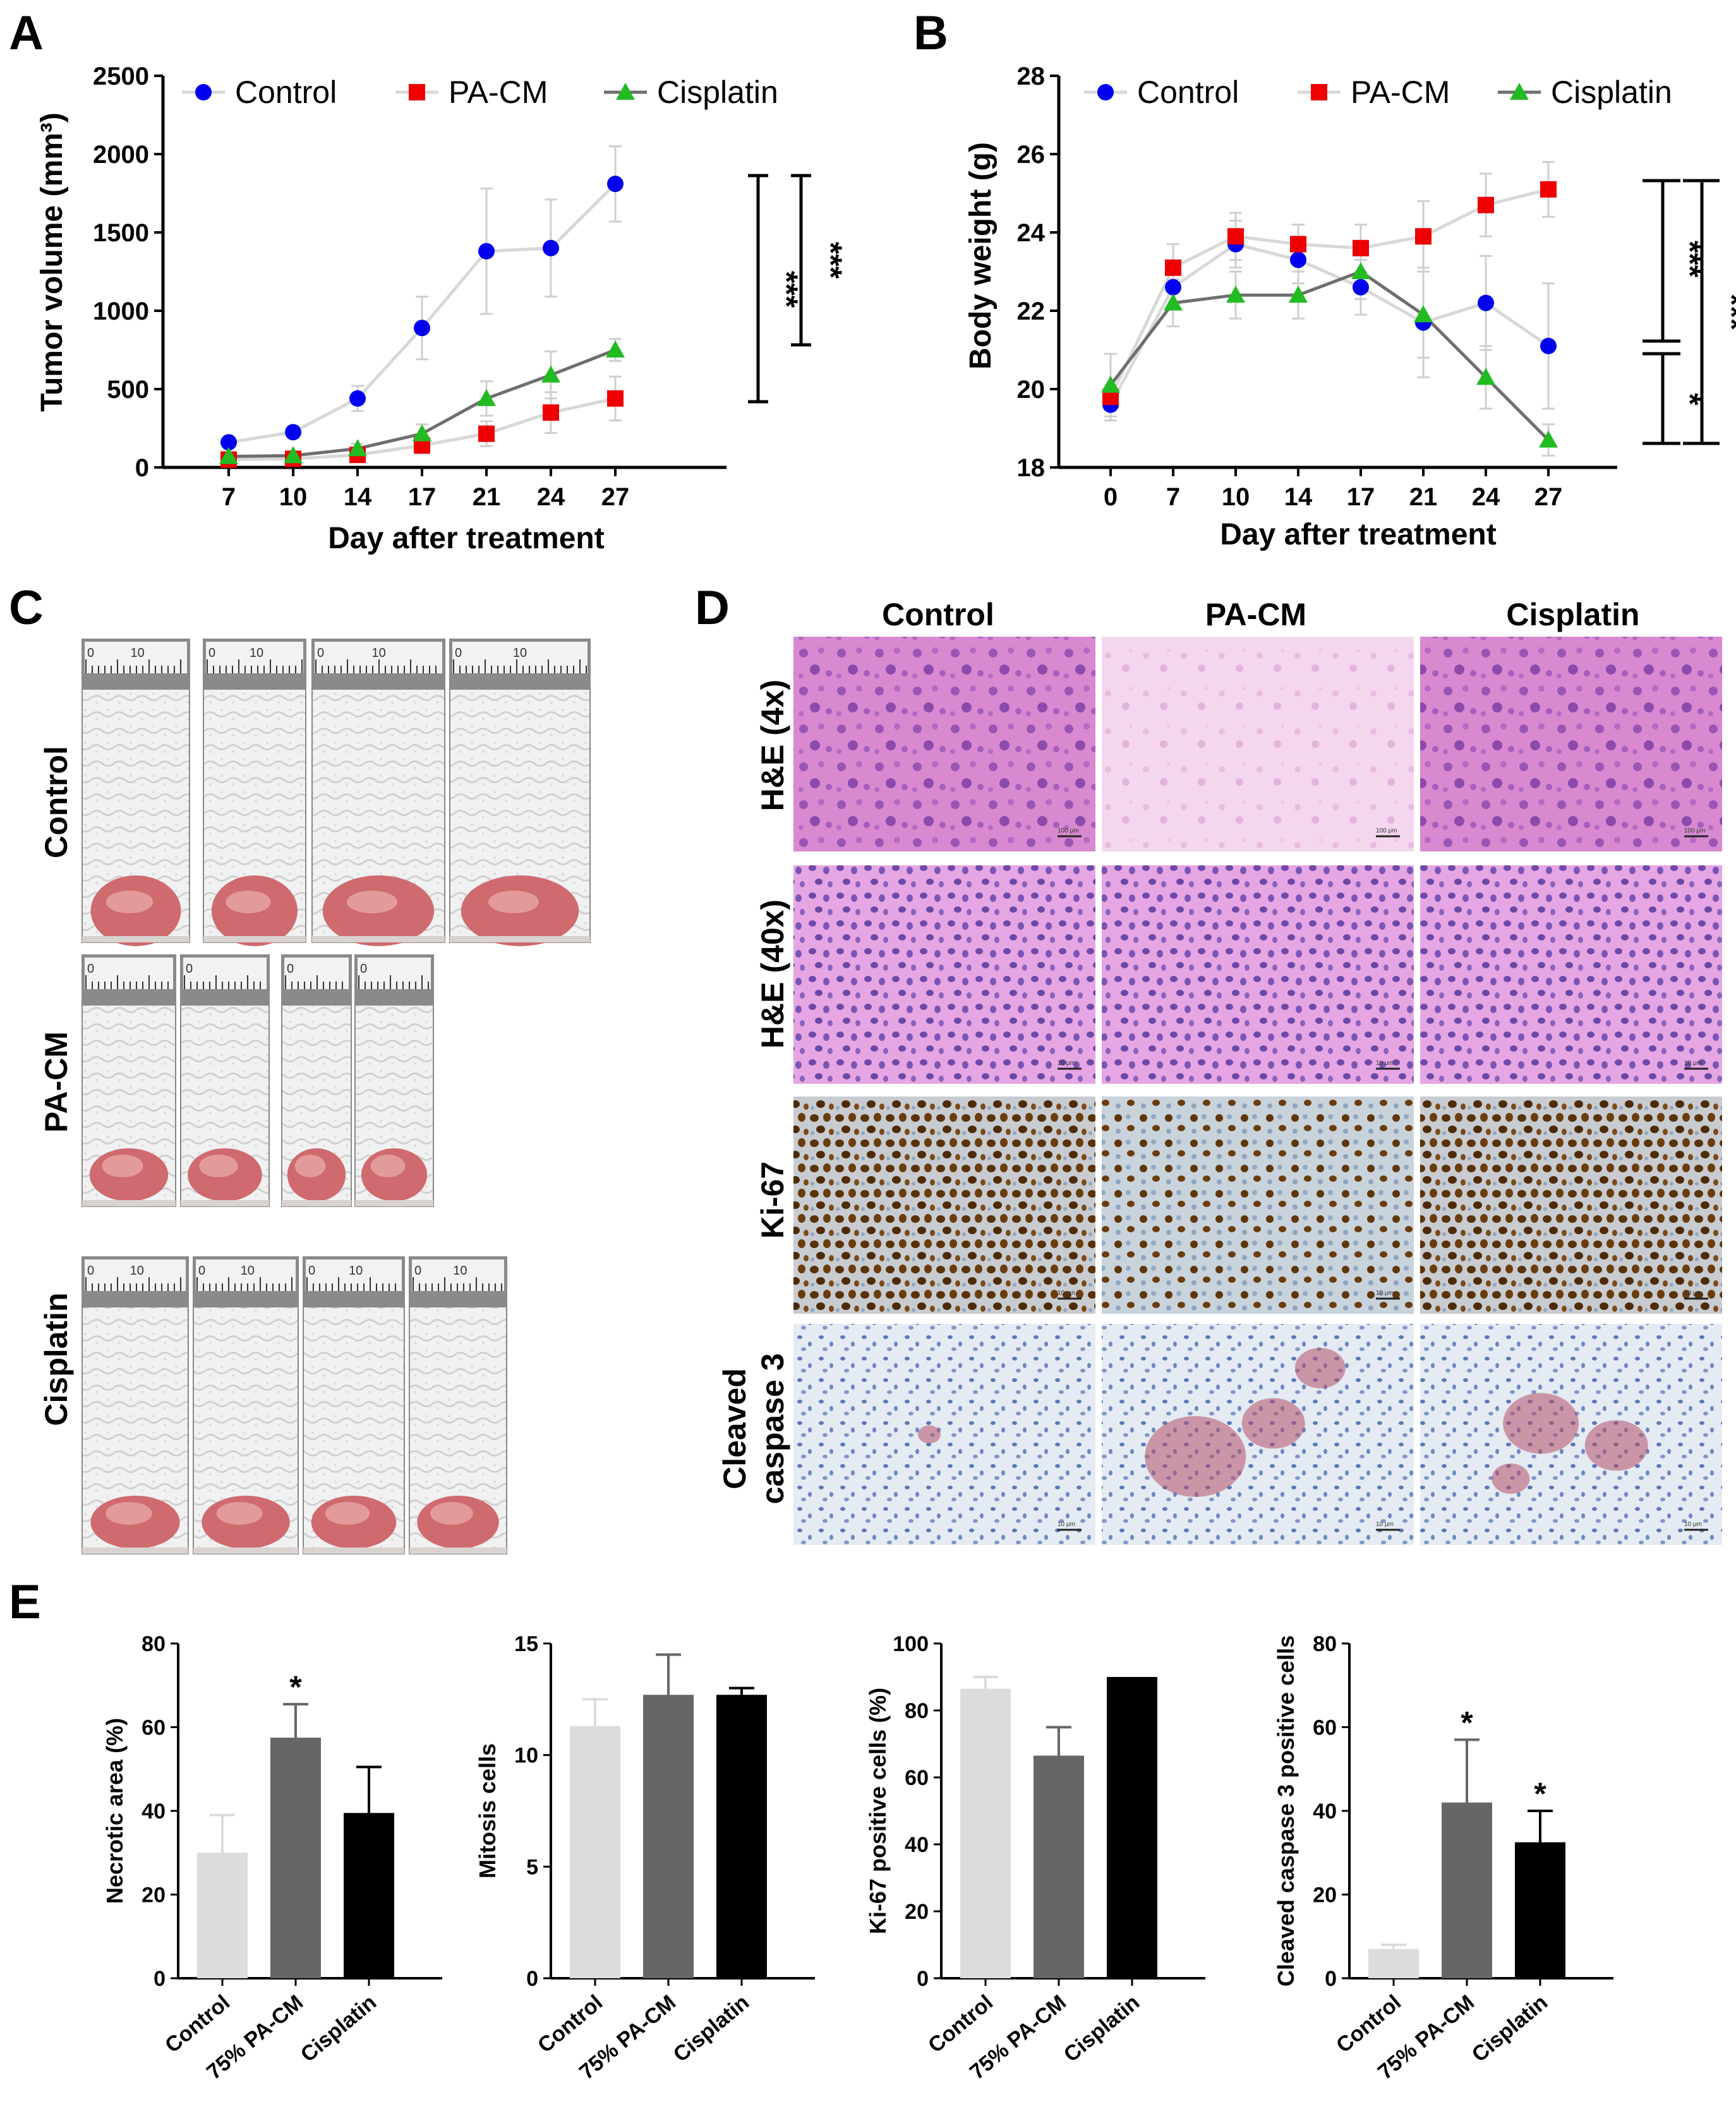 The height and width of the screenshot is (2121, 1736). Describe the element at coordinates (487, 497) in the screenshot. I see `x-tick-label: 21` at that location.